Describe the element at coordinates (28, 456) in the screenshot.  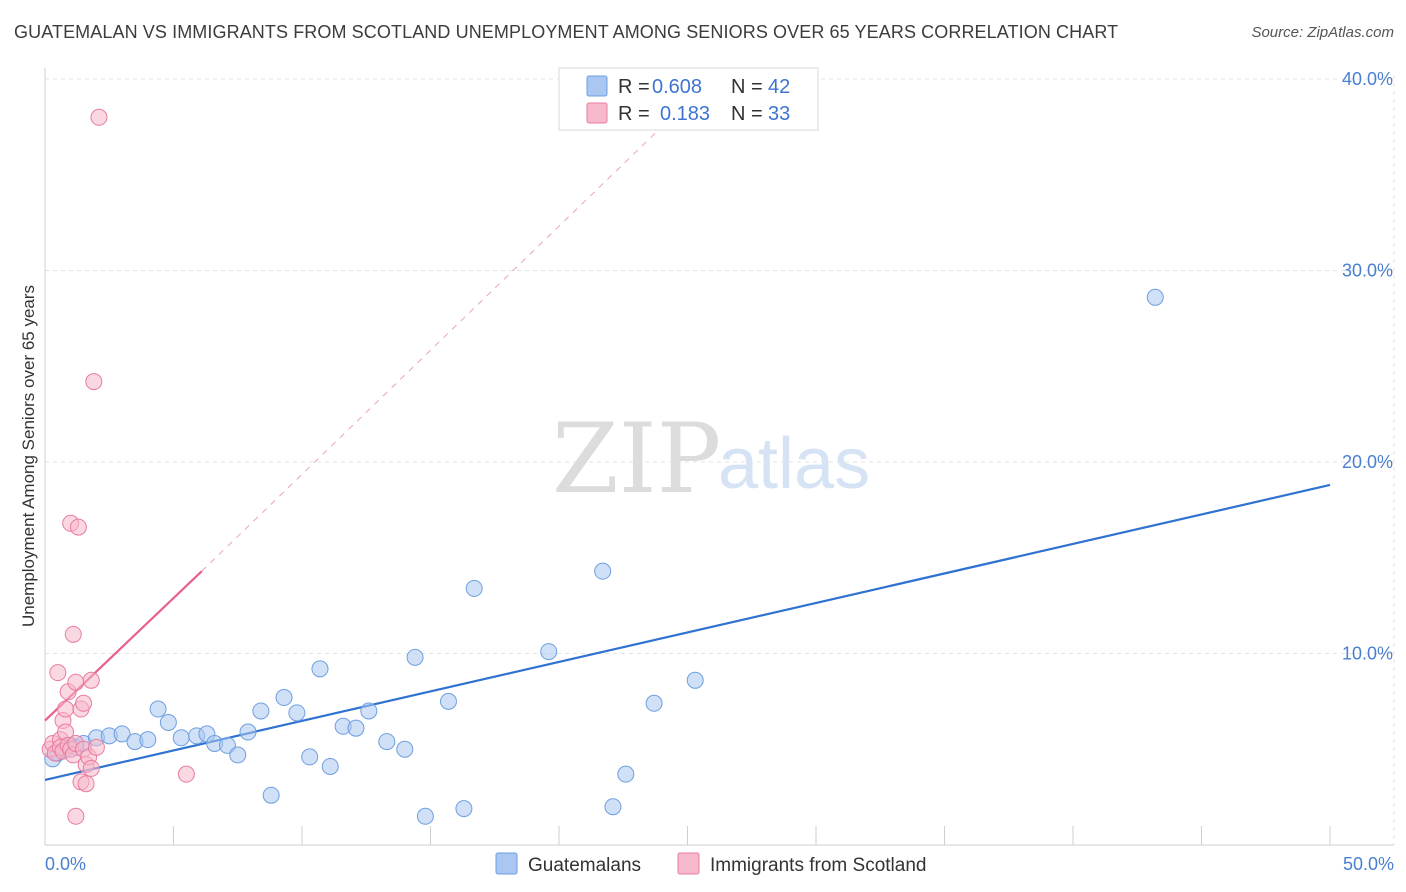
I see `y-axis-title: Unemployment Among Seniors over 65 years` at that location.